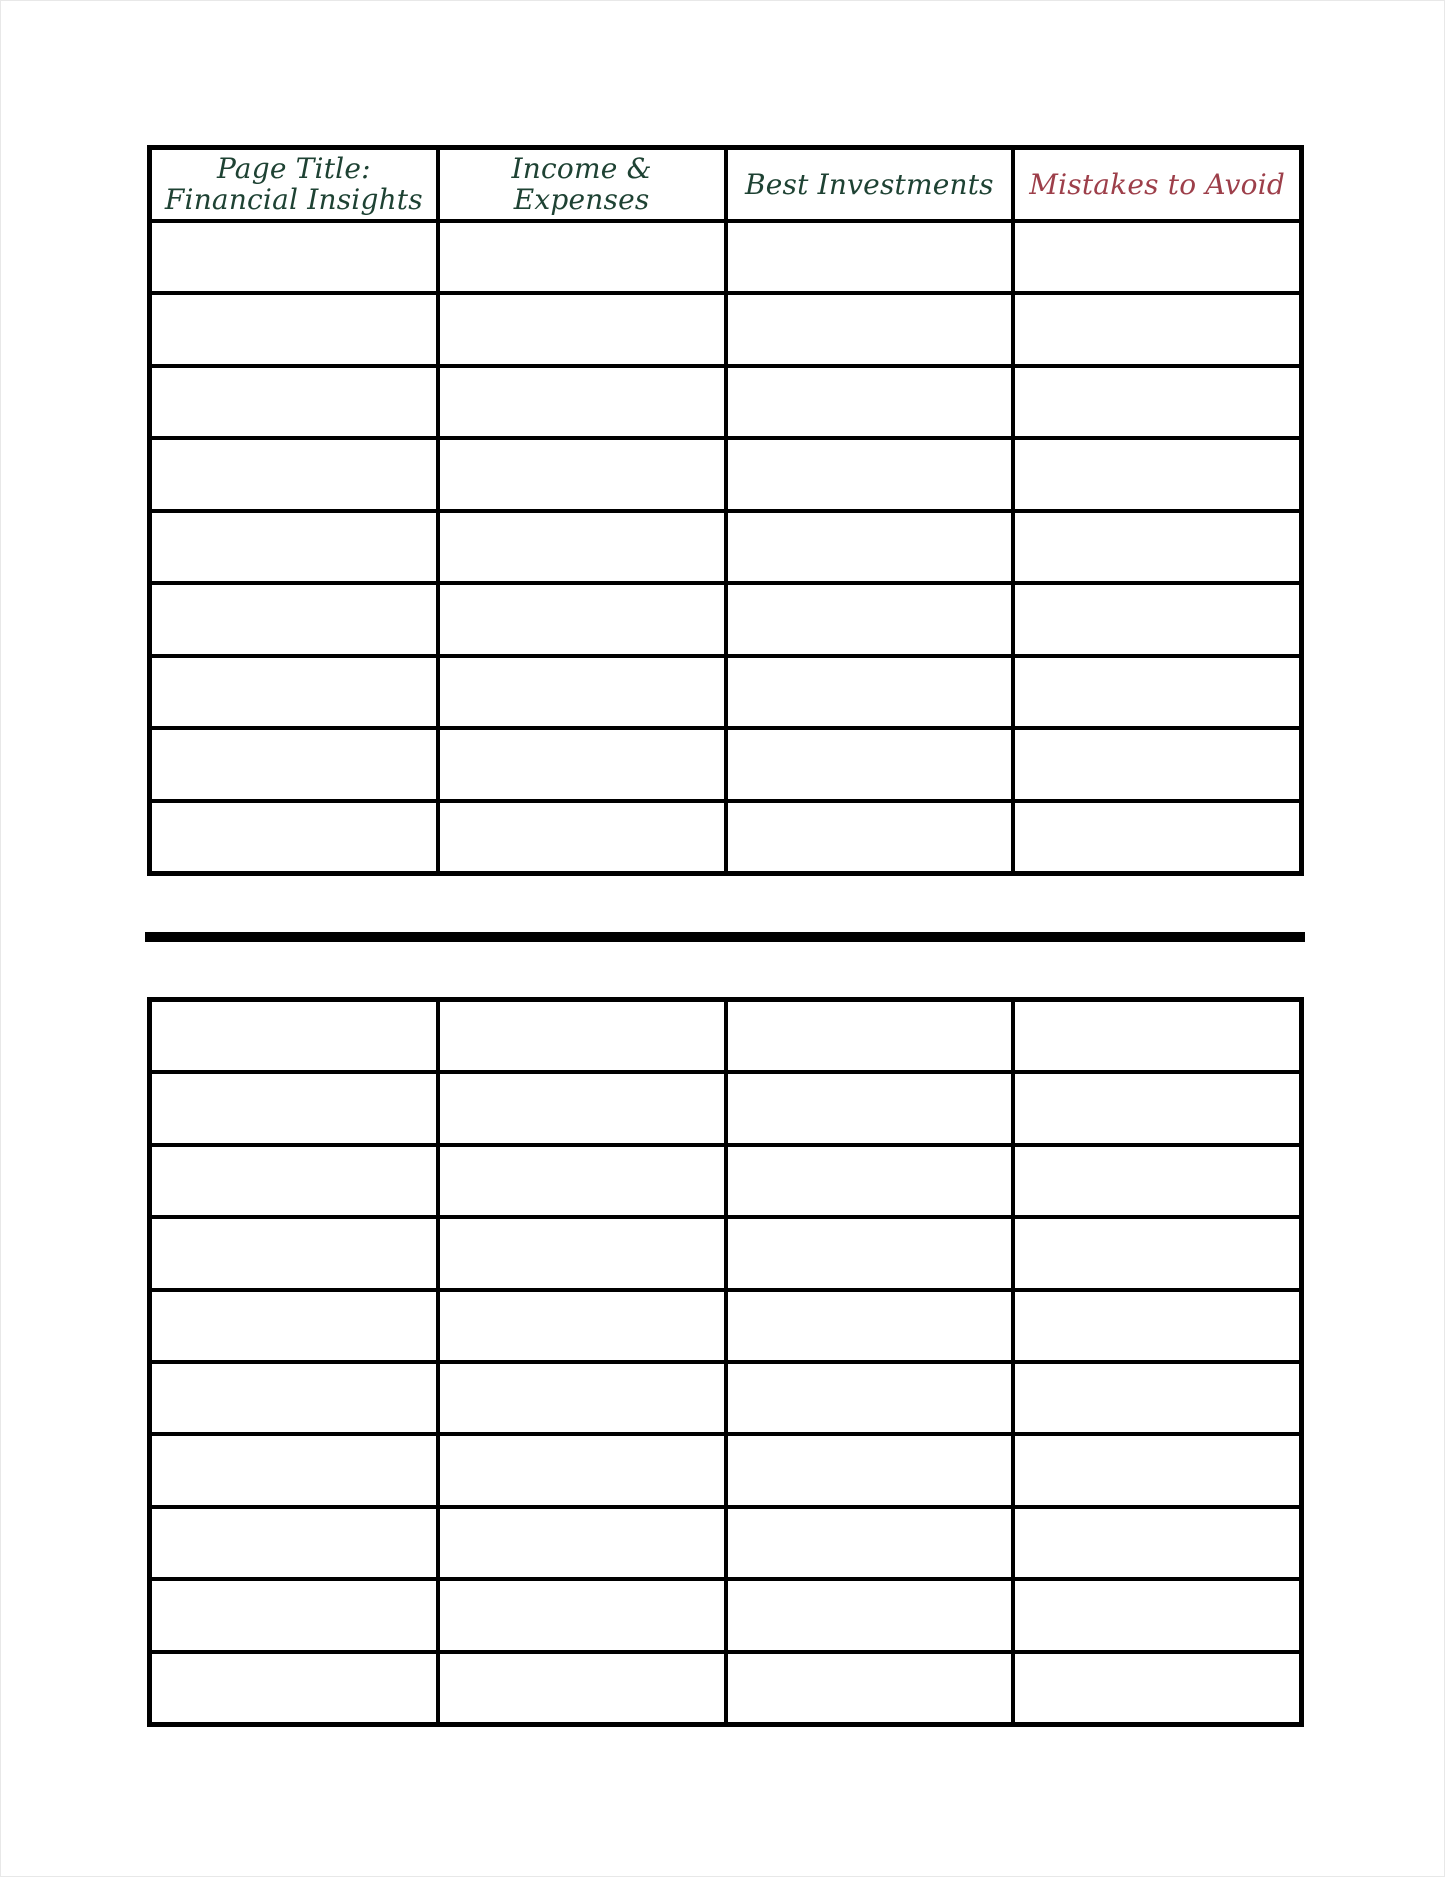 This screenshot has width=1445, height=1877. I want to click on header-cell-mistakes-to-avoid: Mistakes to Avoid, so click(1157, 184).